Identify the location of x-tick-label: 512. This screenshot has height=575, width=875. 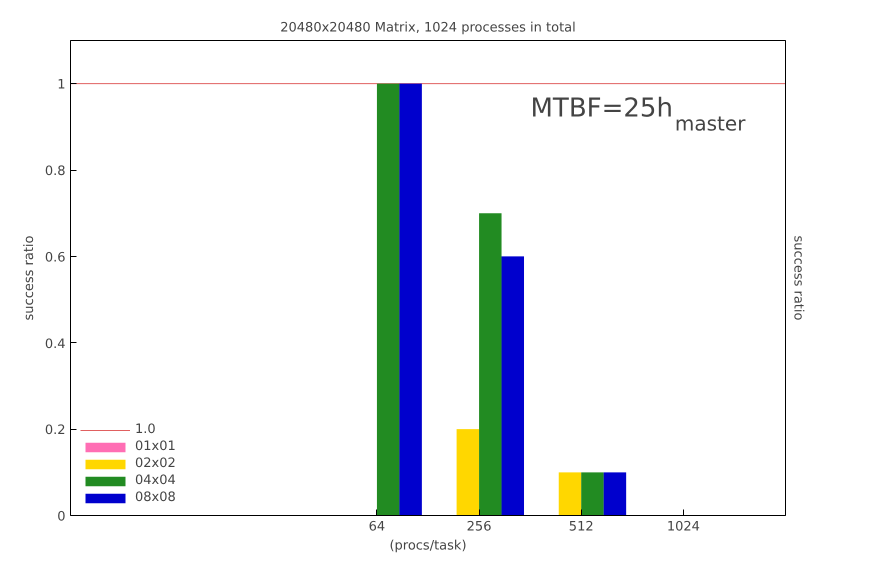
(581, 527).